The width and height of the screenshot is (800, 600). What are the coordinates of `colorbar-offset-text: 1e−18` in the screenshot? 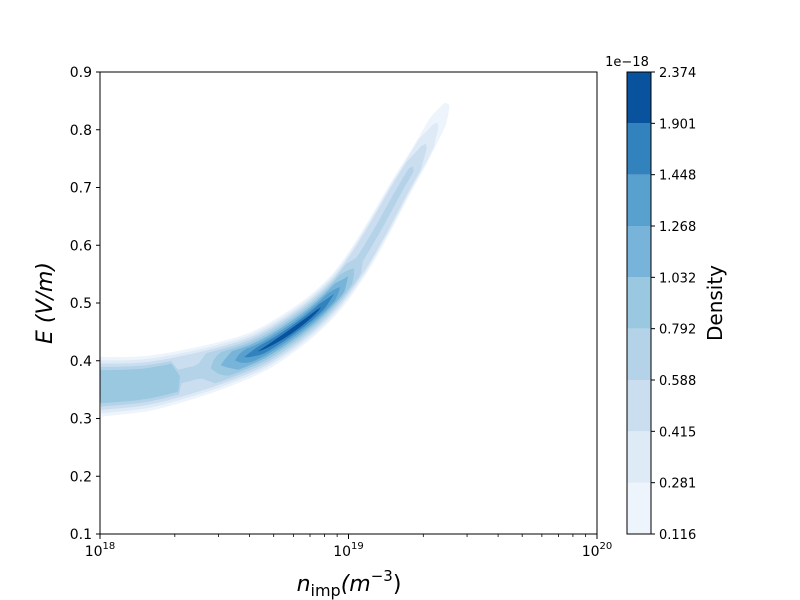 It's located at (627, 62).